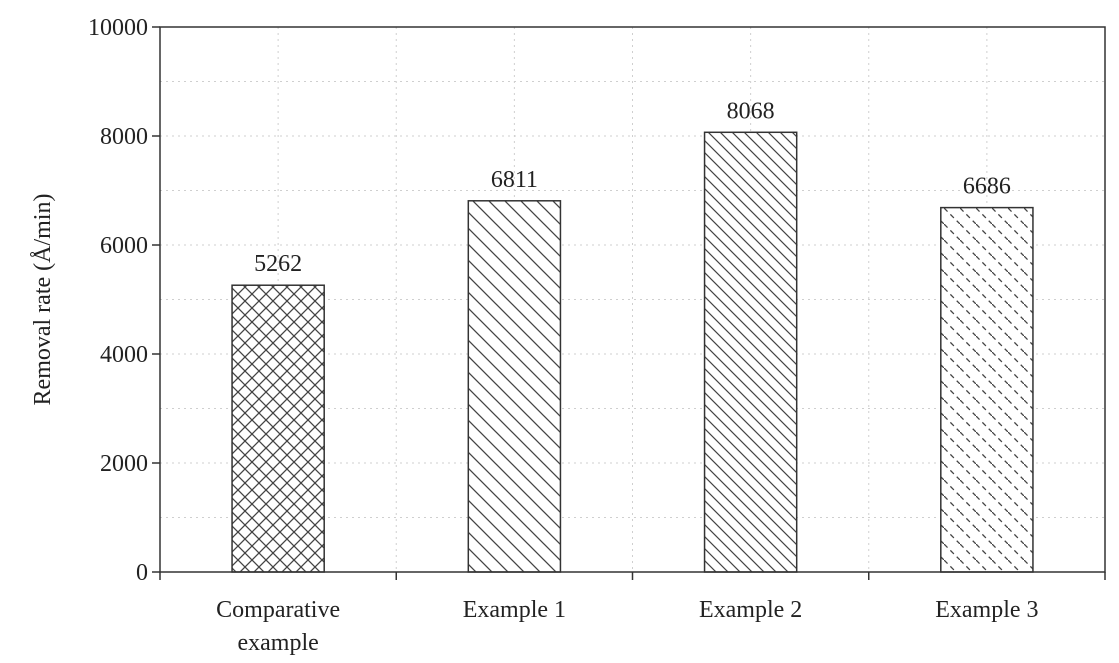 The width and height of the screenshot is (1119, 663). What do you see at coordinates (986, 610) in the screenshot?
I see `x-category-label: Example 3` at bounding box center [986, 610].